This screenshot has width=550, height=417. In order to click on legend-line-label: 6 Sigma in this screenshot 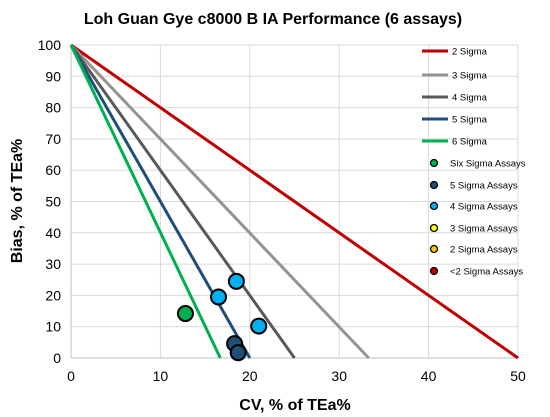, I will do `click(470, 142)`.